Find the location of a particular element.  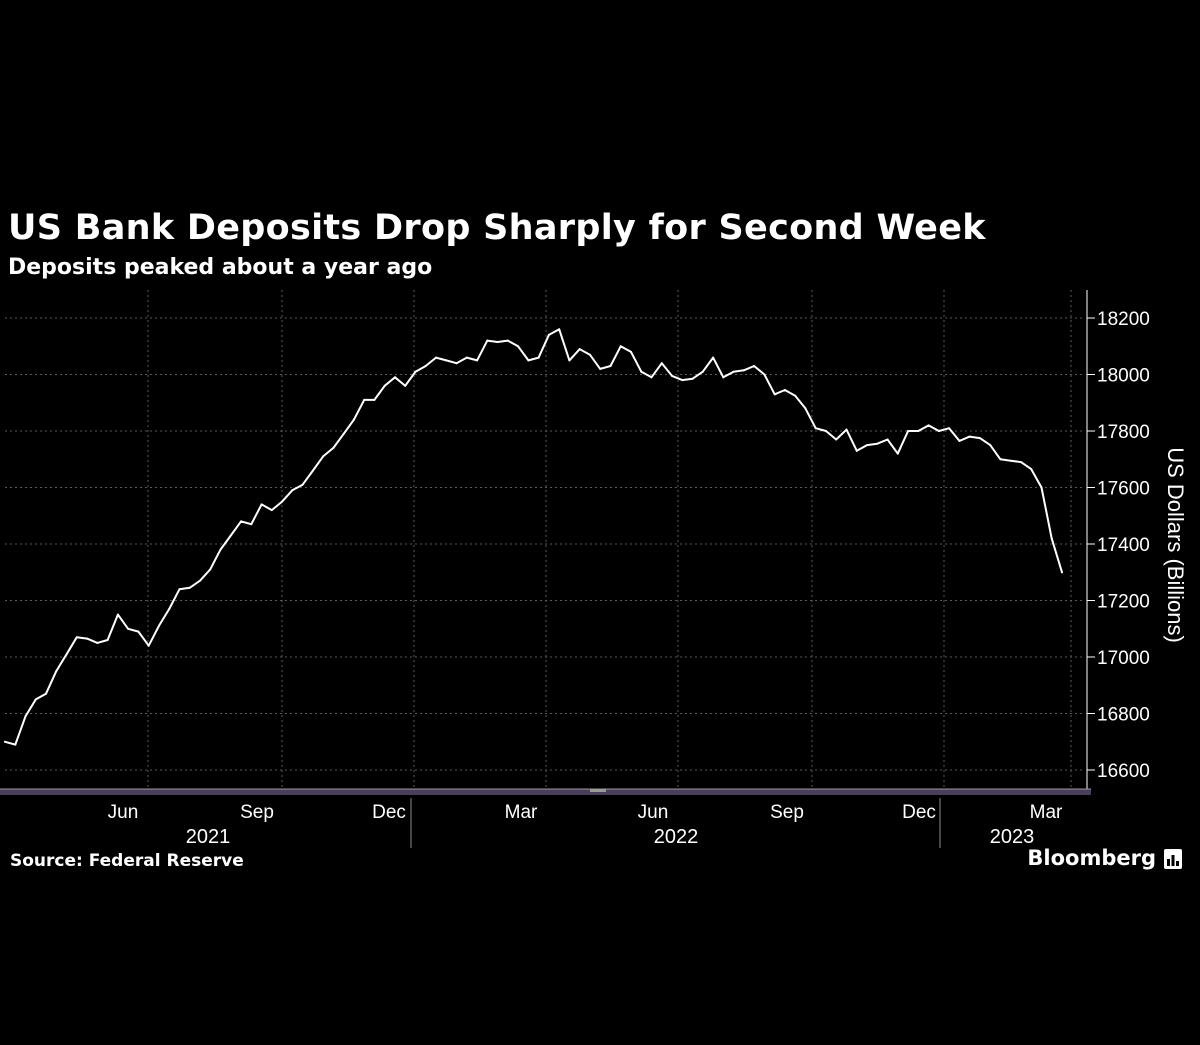

x-tick-label: Mar is located at coordinates (1046, 812).